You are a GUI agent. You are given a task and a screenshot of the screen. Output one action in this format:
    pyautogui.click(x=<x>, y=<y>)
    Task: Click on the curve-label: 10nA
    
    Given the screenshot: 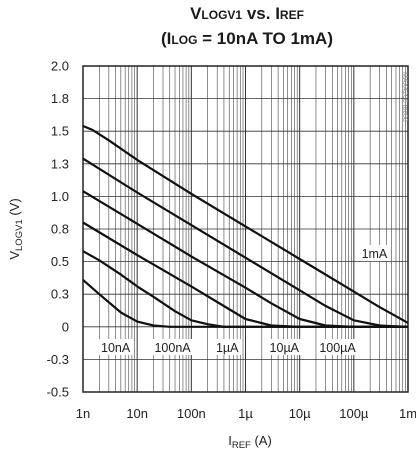 What is the action you would take?
    pyautogui.click(x=116, y=348)
    